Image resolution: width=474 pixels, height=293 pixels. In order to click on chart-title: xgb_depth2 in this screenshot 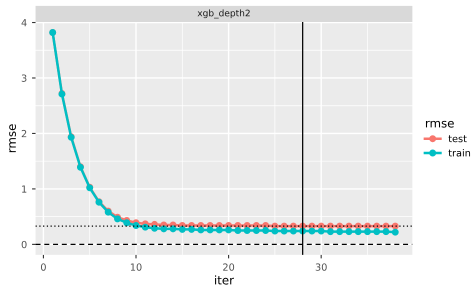, I will do `click(224, 13)`.